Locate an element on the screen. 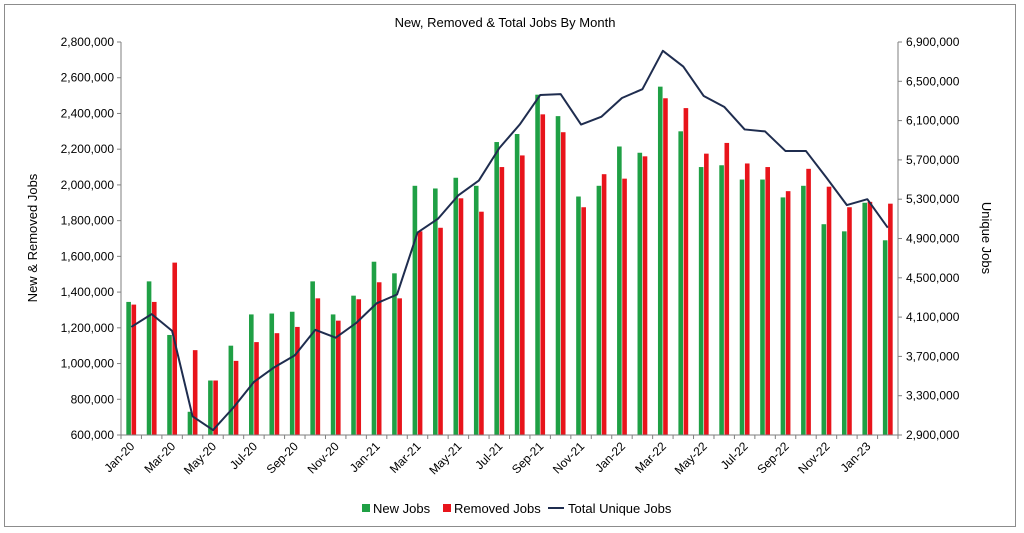 The width and height of the screenshot is (1024, 533). y-tick-label: 1,800,000 is located at coordinates (88, 221).